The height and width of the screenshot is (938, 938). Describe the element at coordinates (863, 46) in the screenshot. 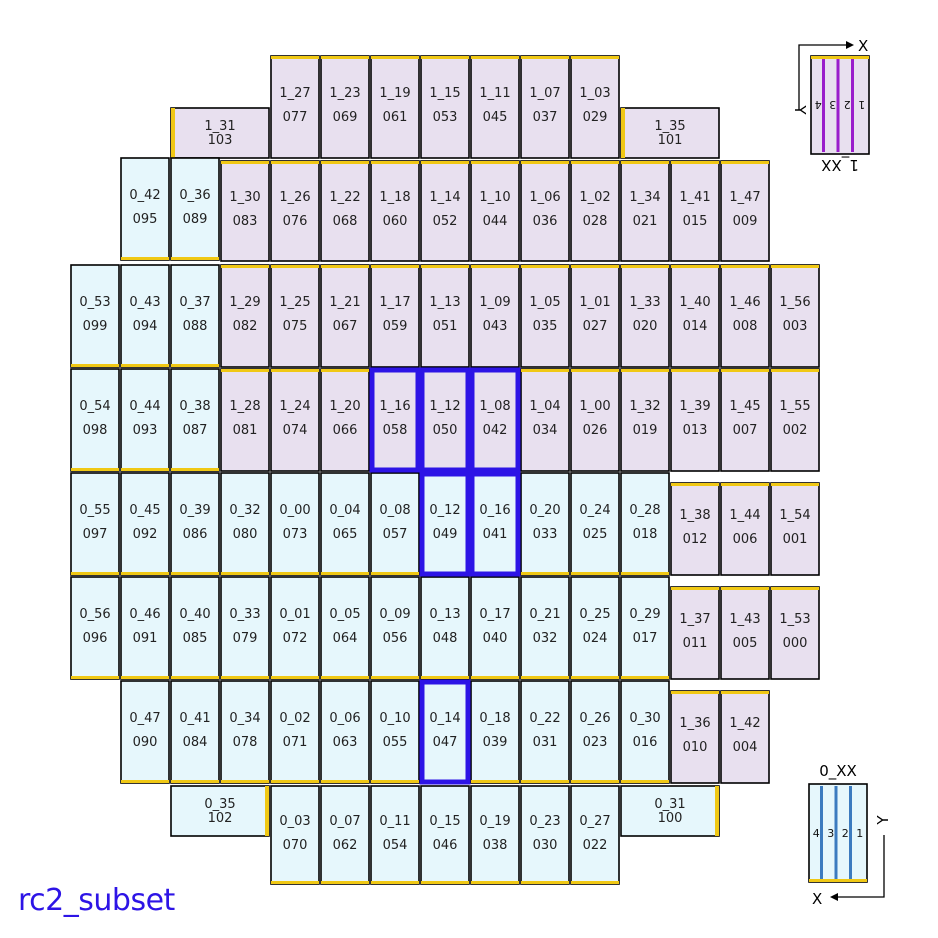

I see `legend-top-axis-x: X` at that location.